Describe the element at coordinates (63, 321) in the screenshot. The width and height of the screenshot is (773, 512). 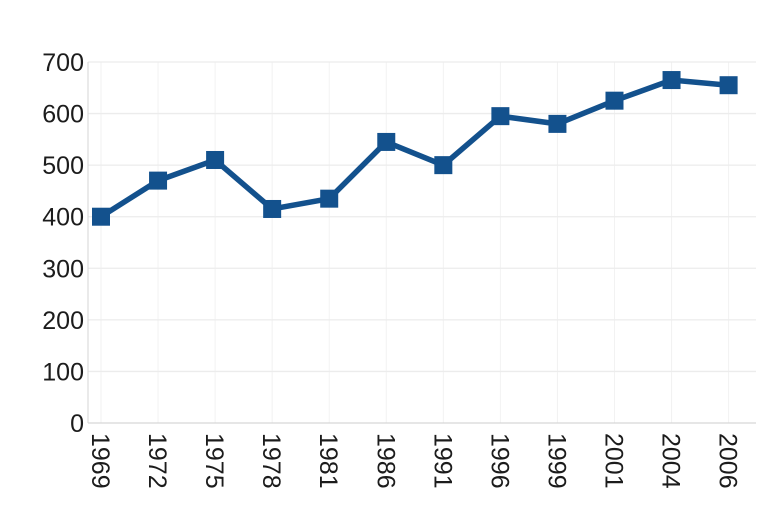
I see `y-axis-tick-label: 200` at that location.